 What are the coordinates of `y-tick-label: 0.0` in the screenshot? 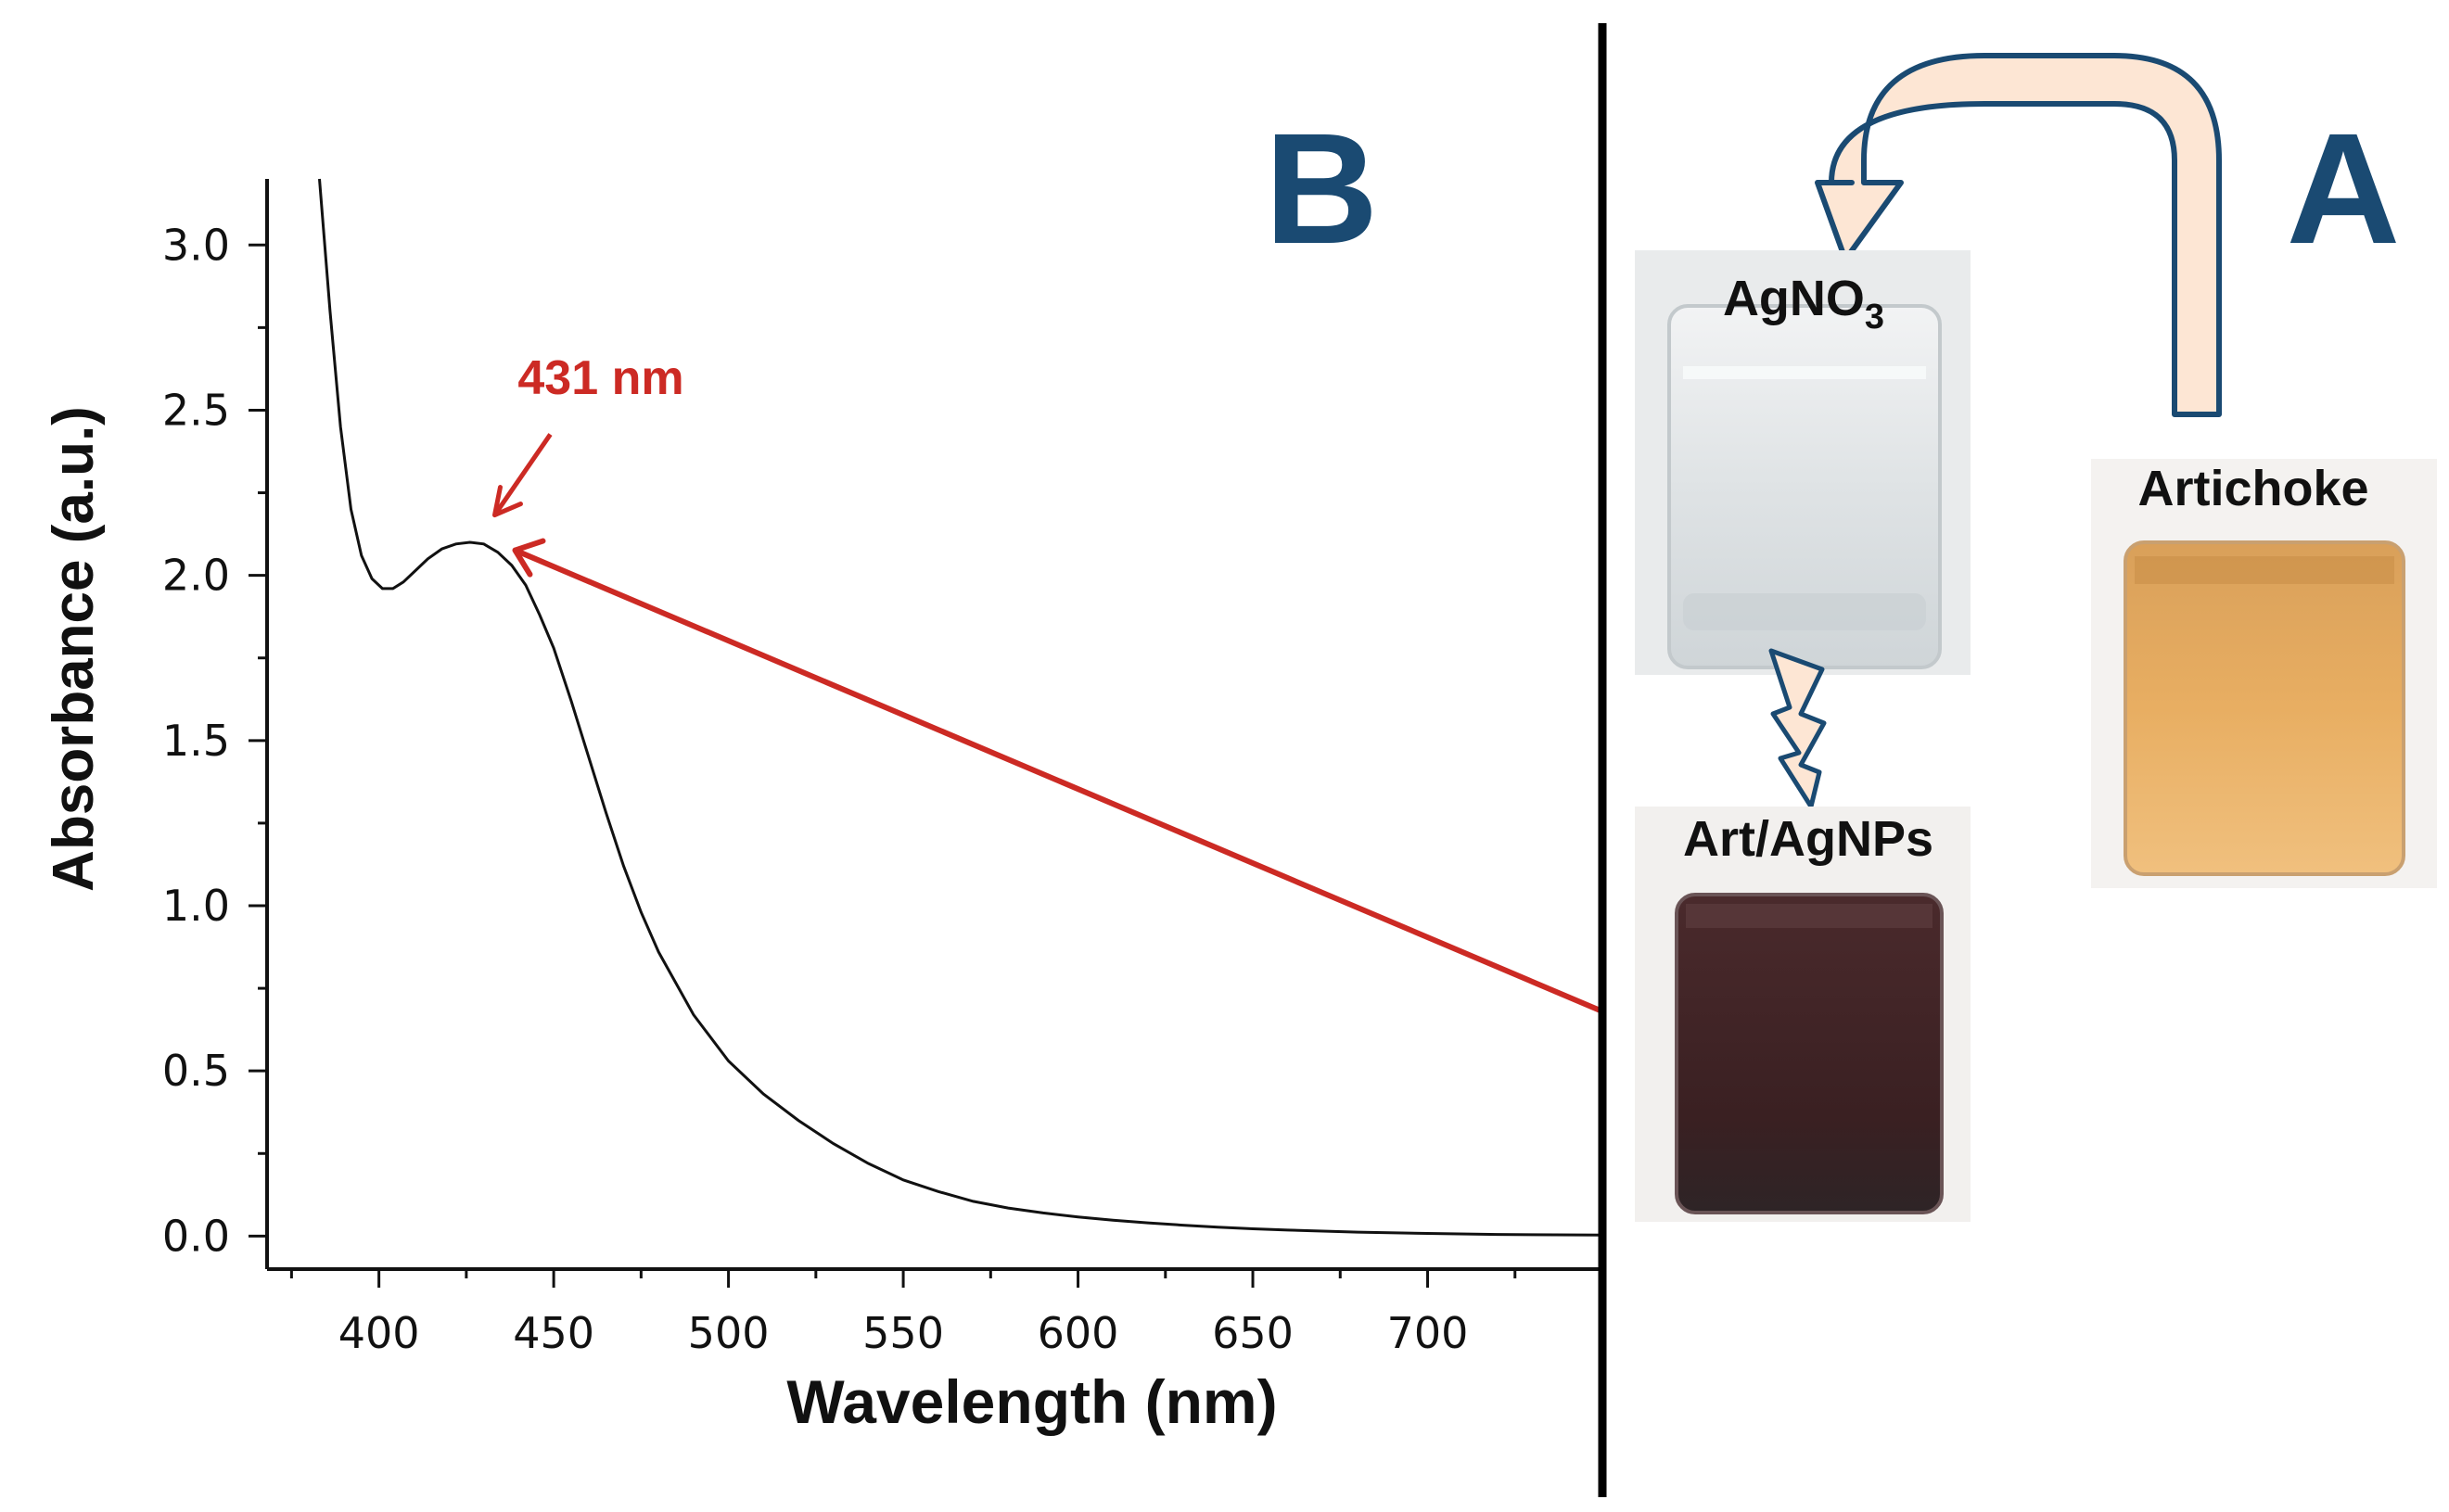 It's located at (196, 1236).